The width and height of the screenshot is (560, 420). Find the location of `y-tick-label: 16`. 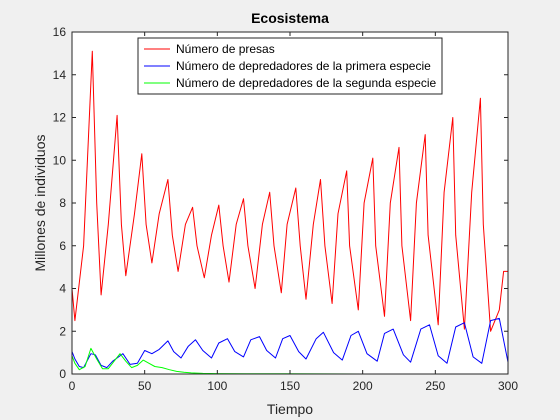

y-tick-label: 16 is located at coordinates (60, 32).